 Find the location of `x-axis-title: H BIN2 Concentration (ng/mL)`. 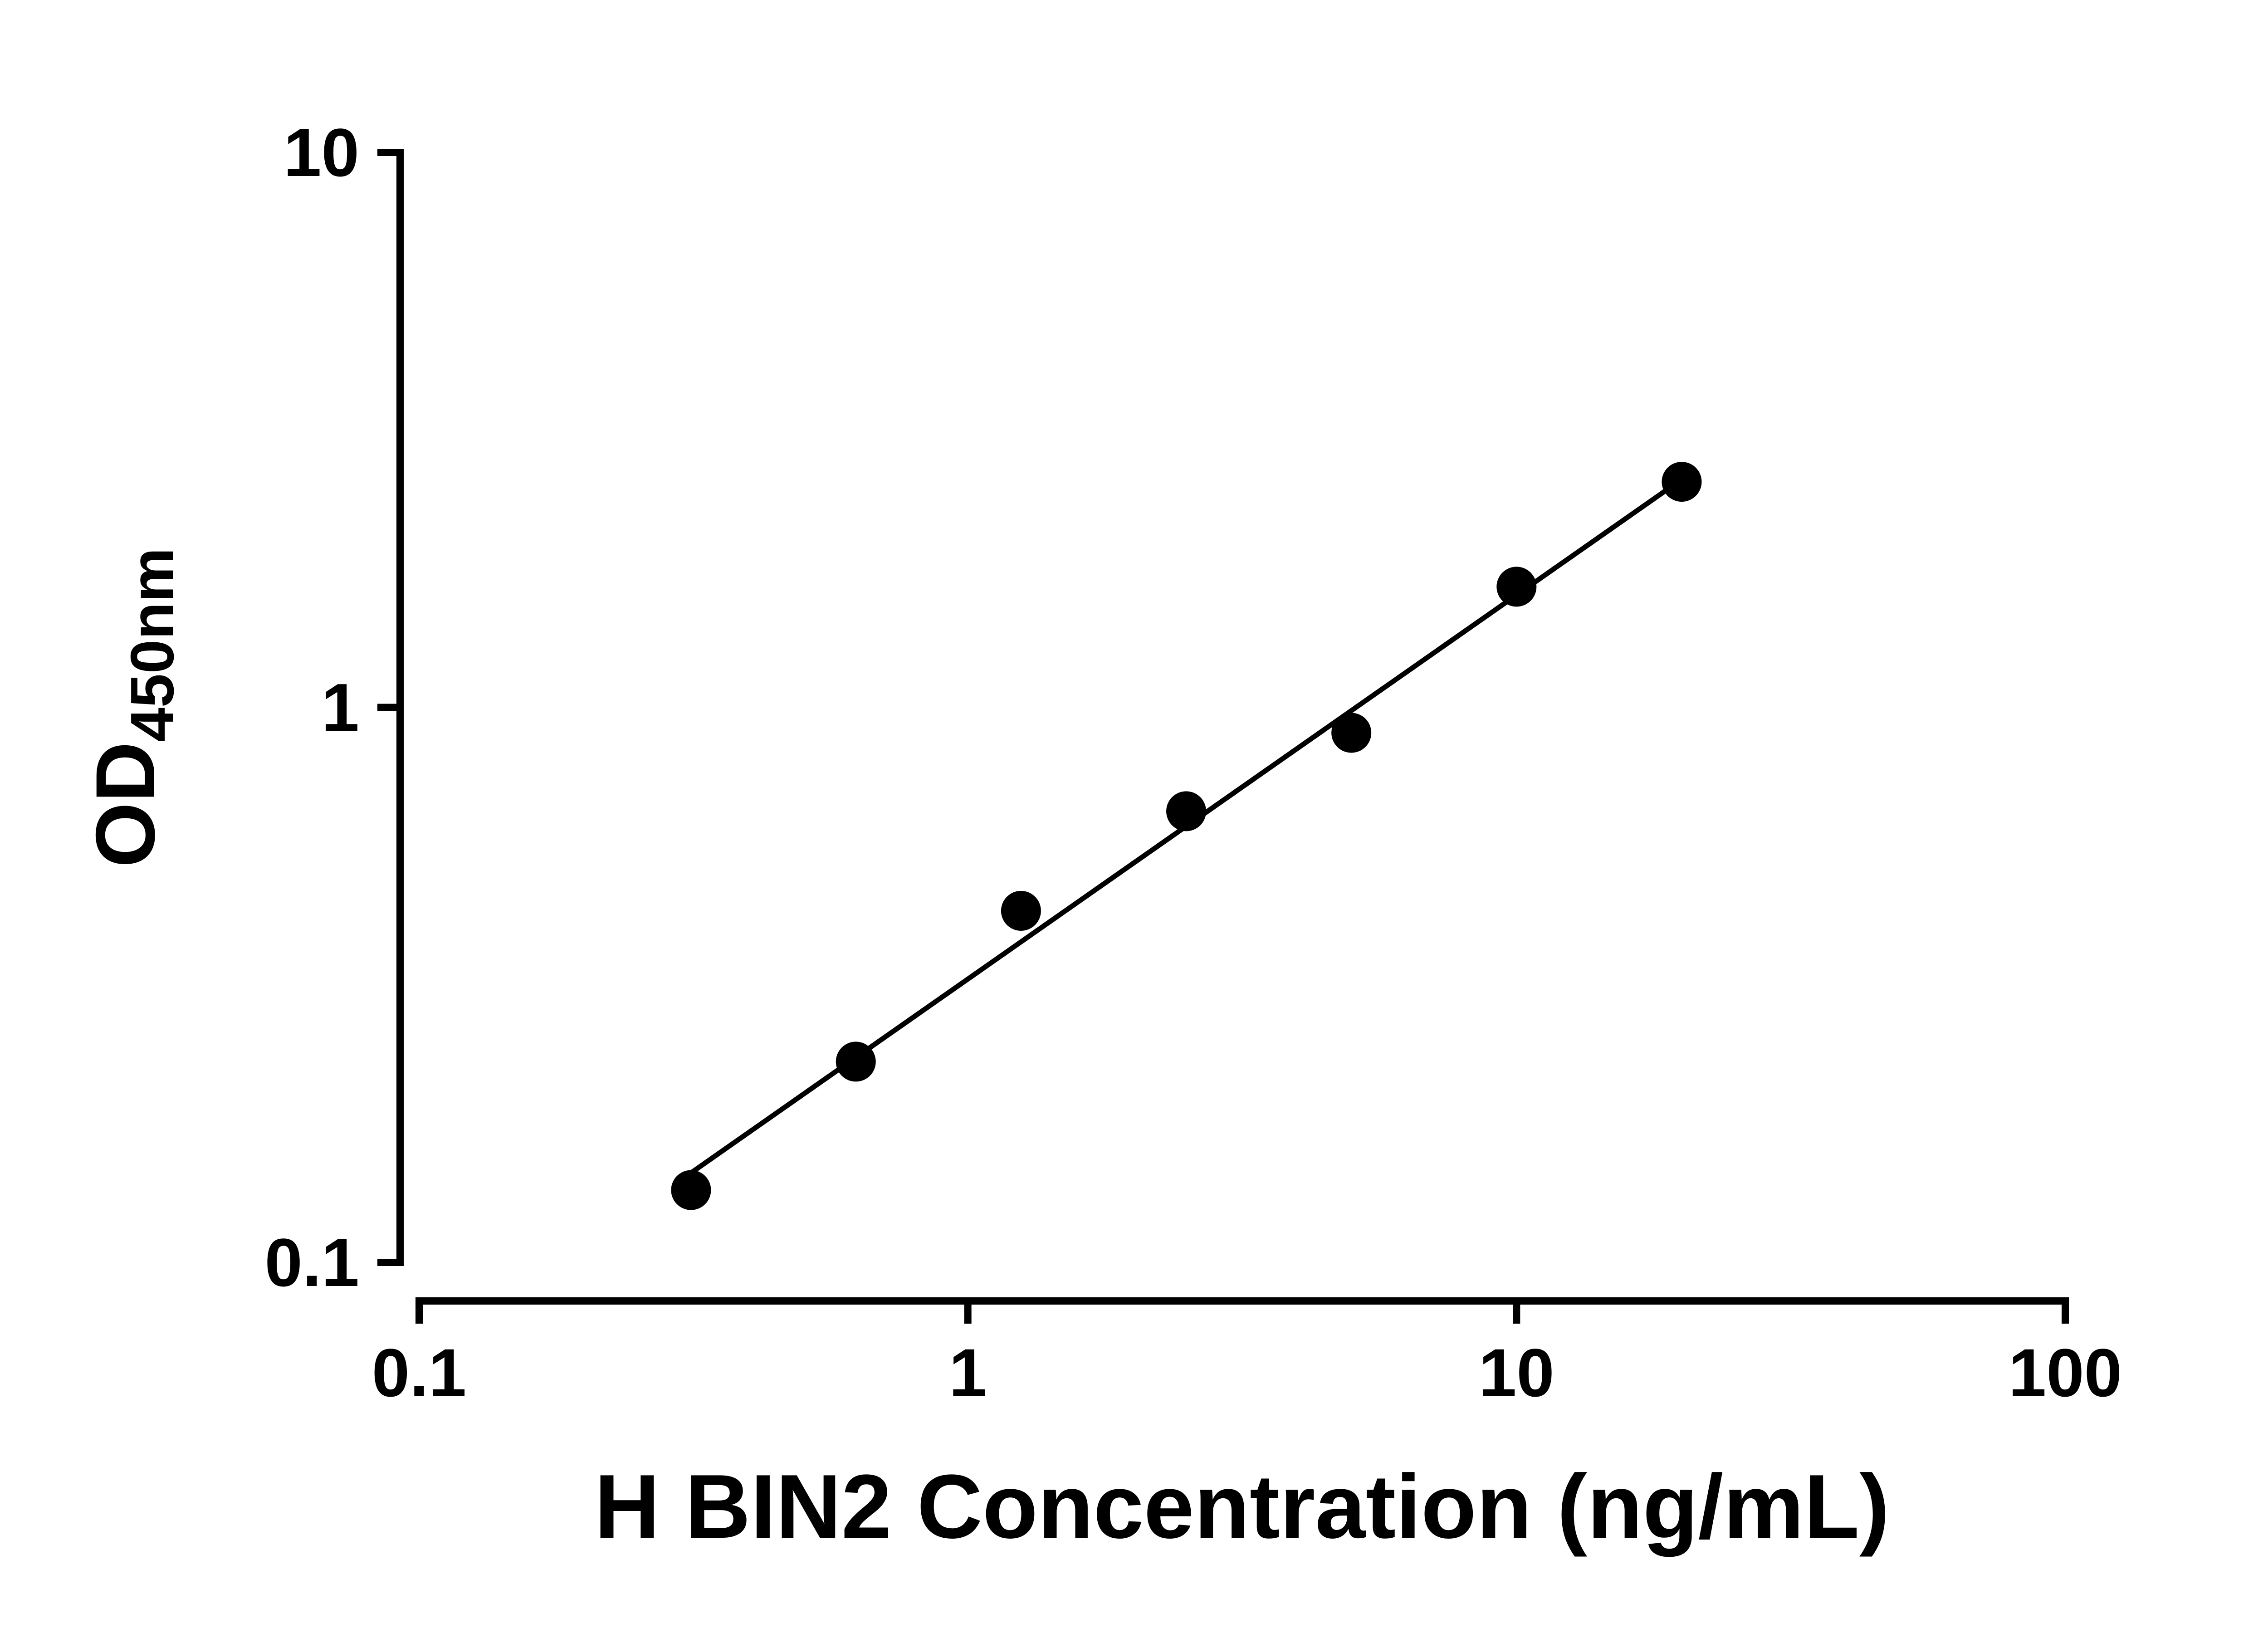

x-axis-title: H BIN2 Concentration (ng/mL) is located at coordinates (1242, 1506).